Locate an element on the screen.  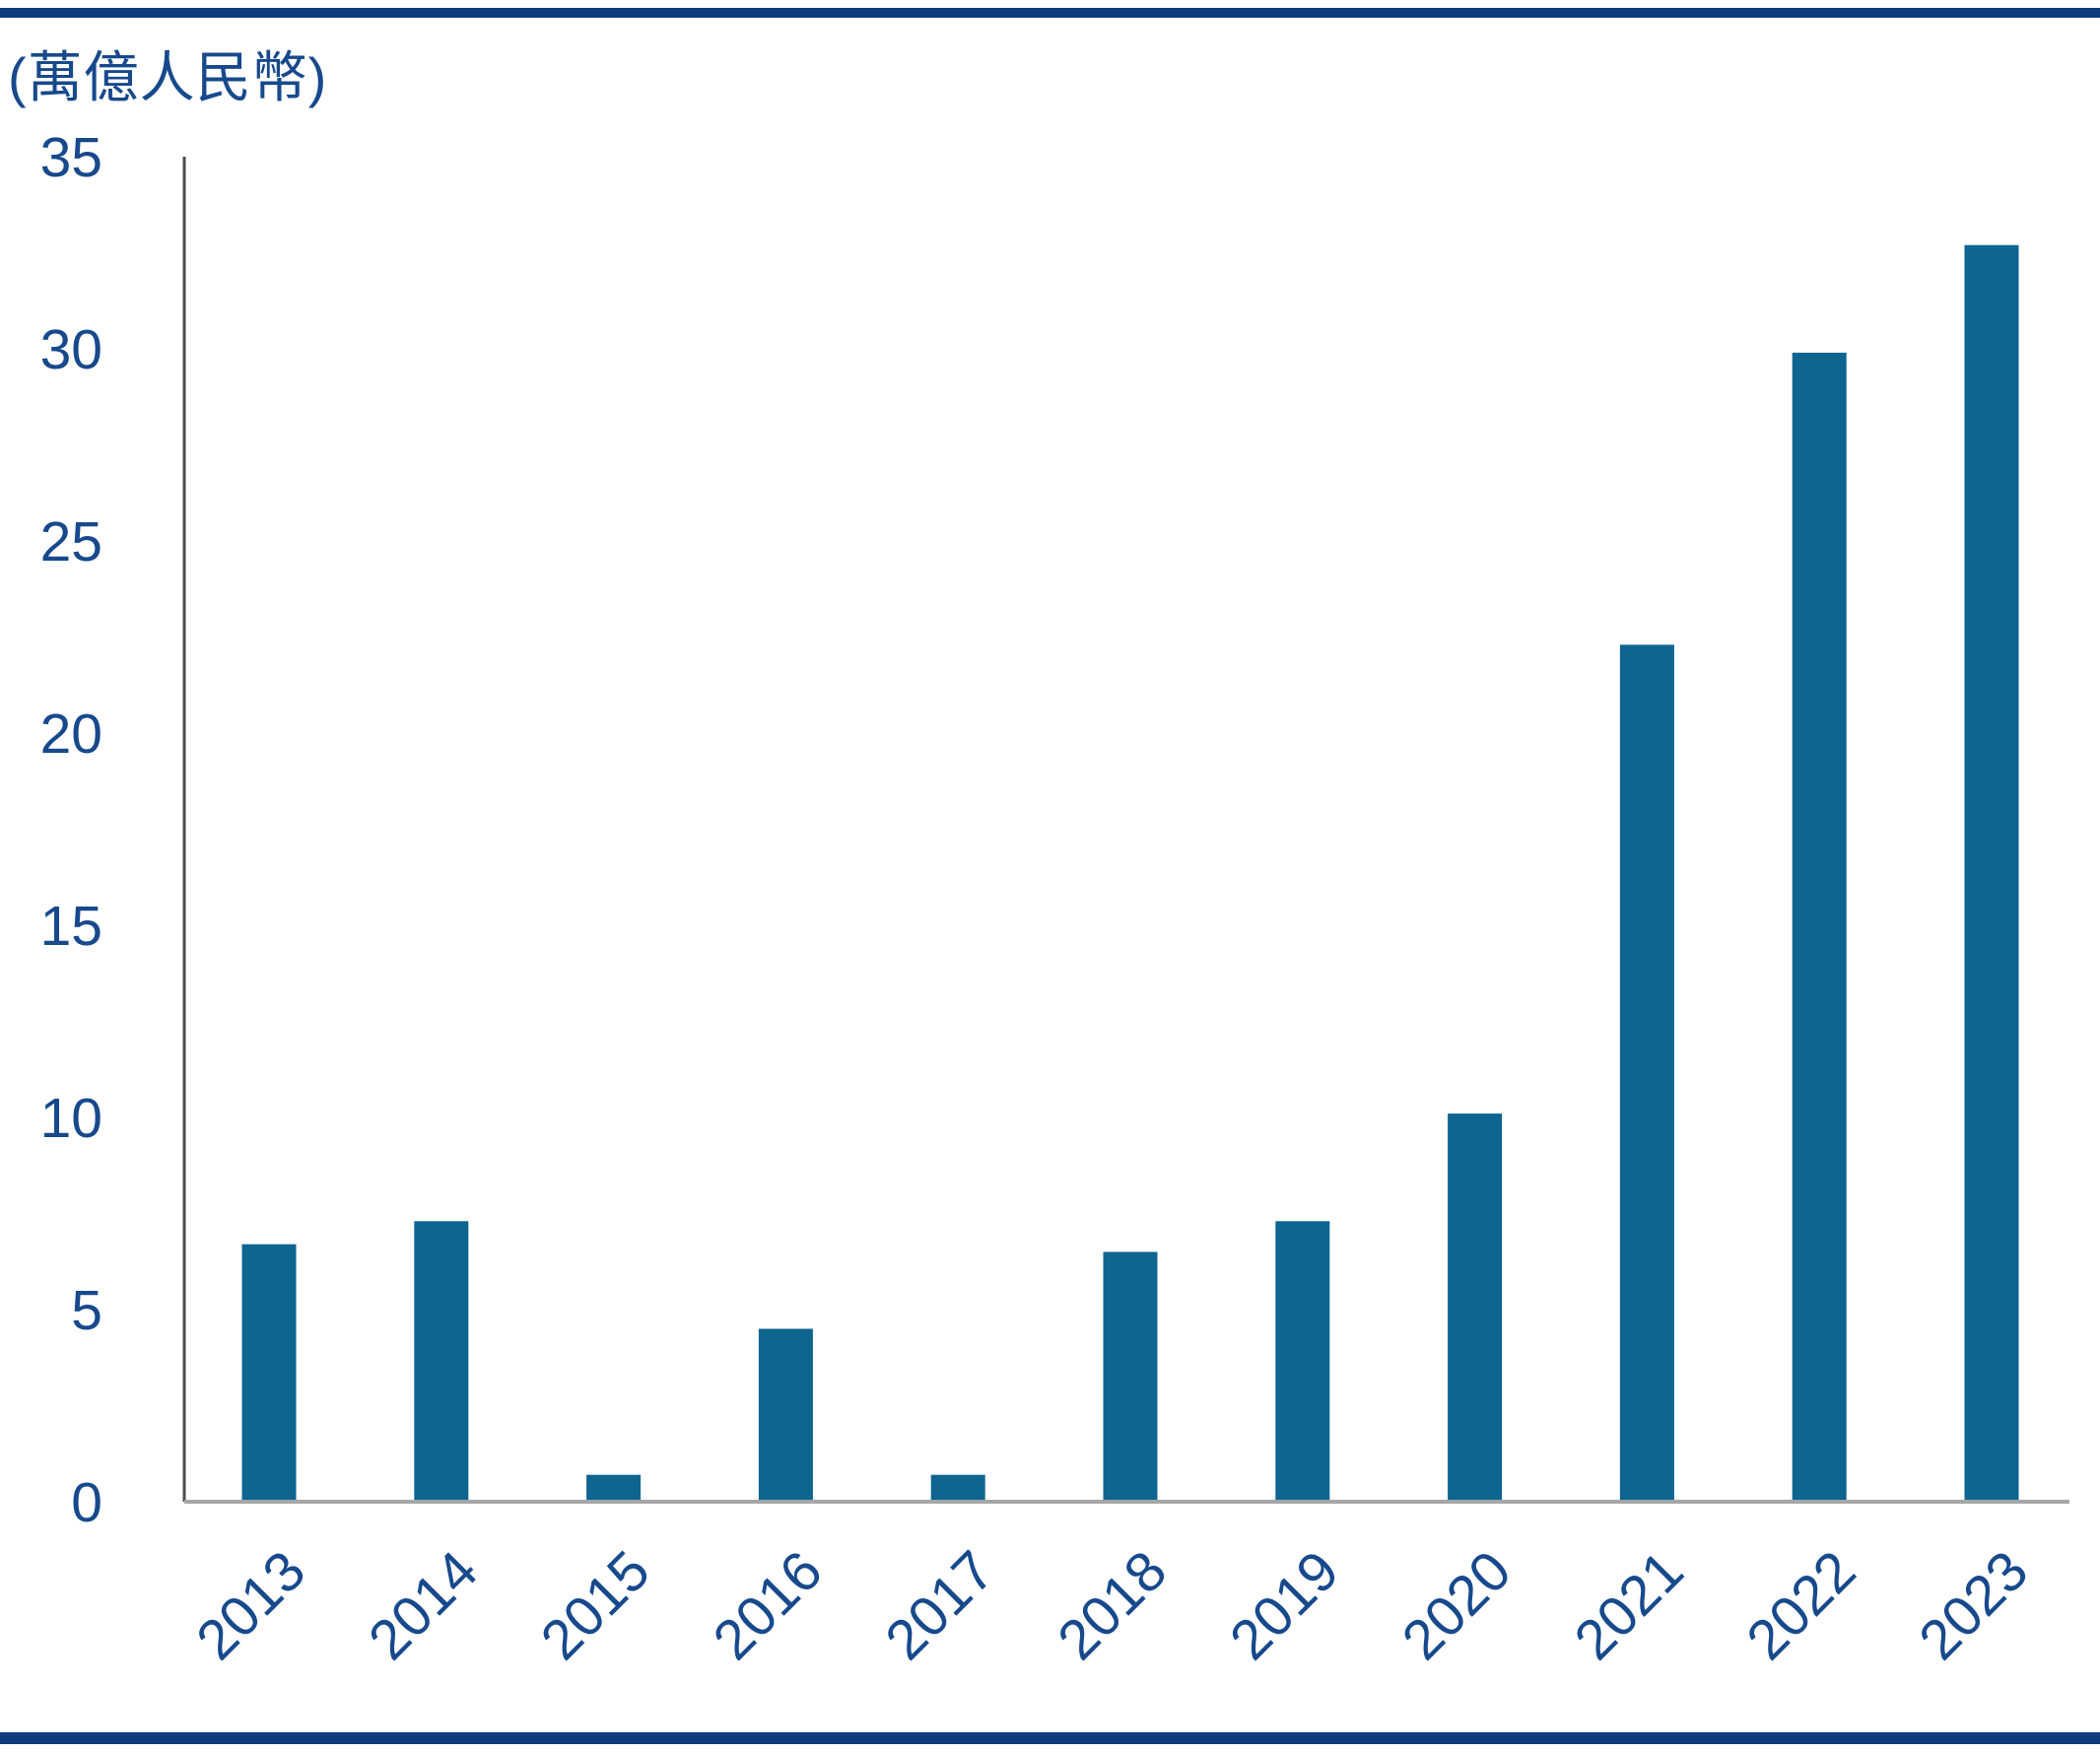
x-tick-label-2013: 2013 is located at coordinates (250, 1606).